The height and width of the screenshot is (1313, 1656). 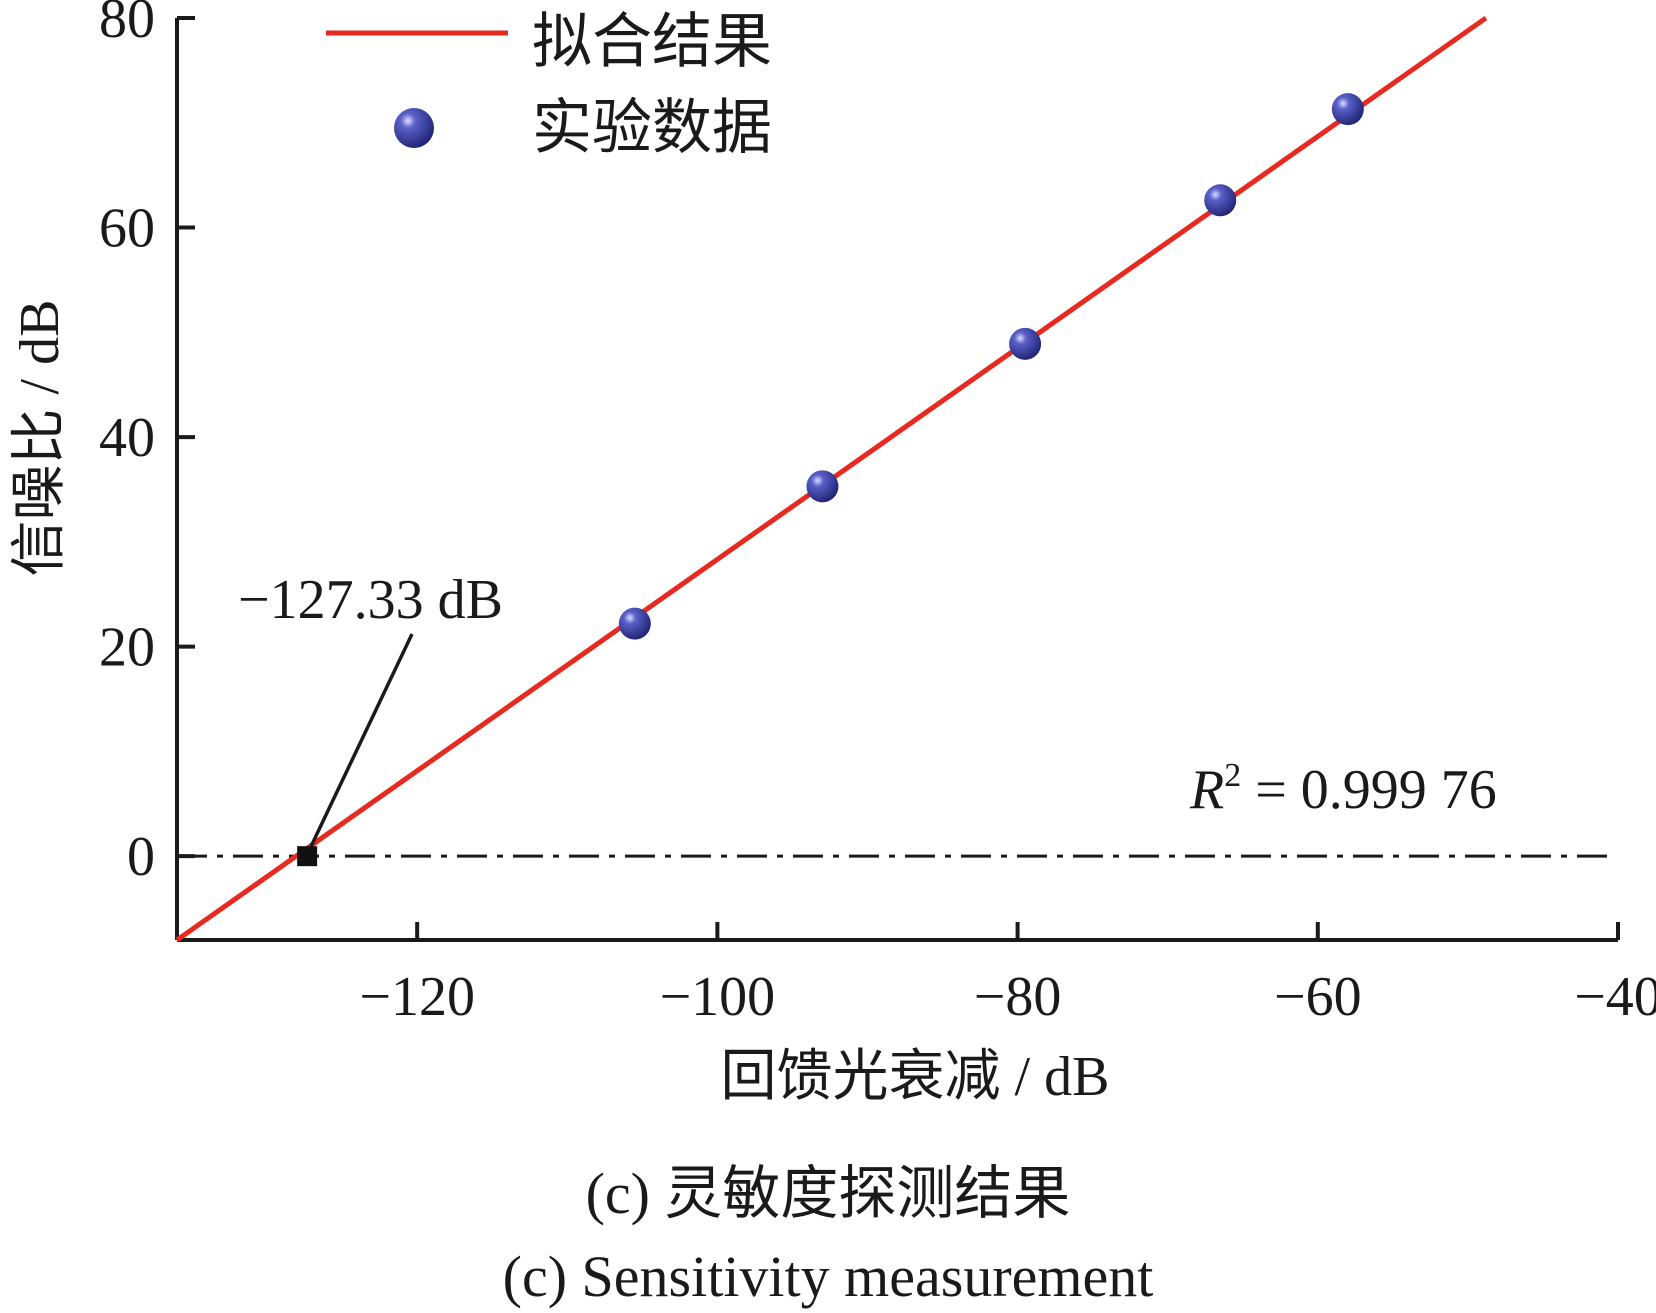 What do you see at coordinates (127, 648) in the screenshot?
I see `y-tick-label: 20` at bounding box center [127, 648].